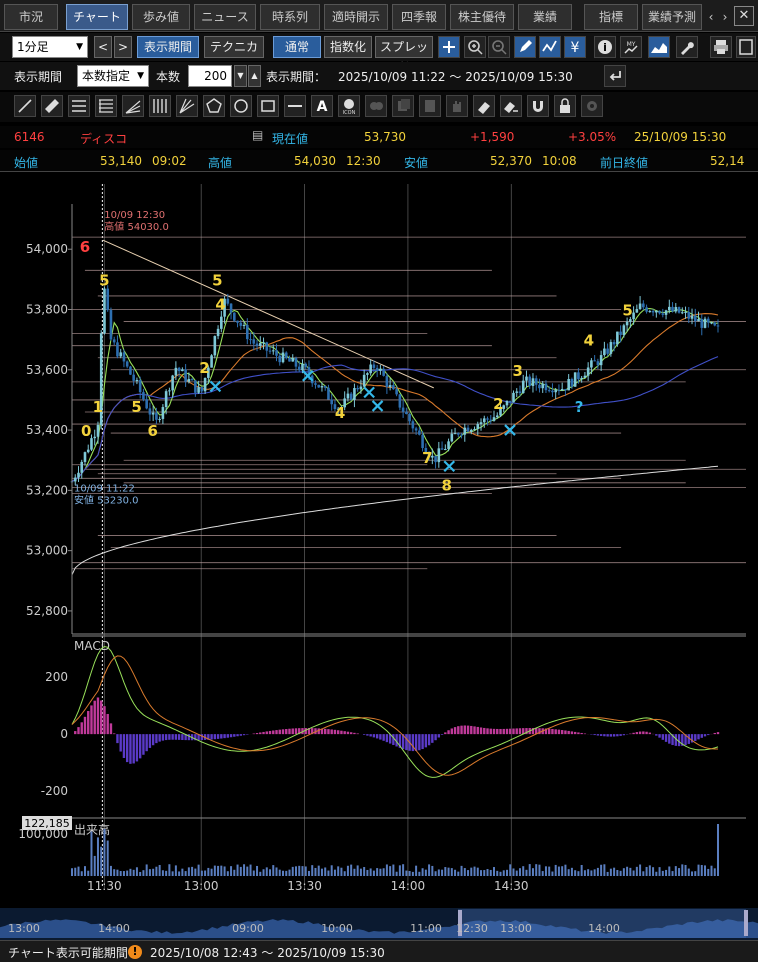 This screenshot has width=758, height=962. Describe the element at coordinates (385, 137) in the screenshot. I see `current-price: 53,730` at that location.